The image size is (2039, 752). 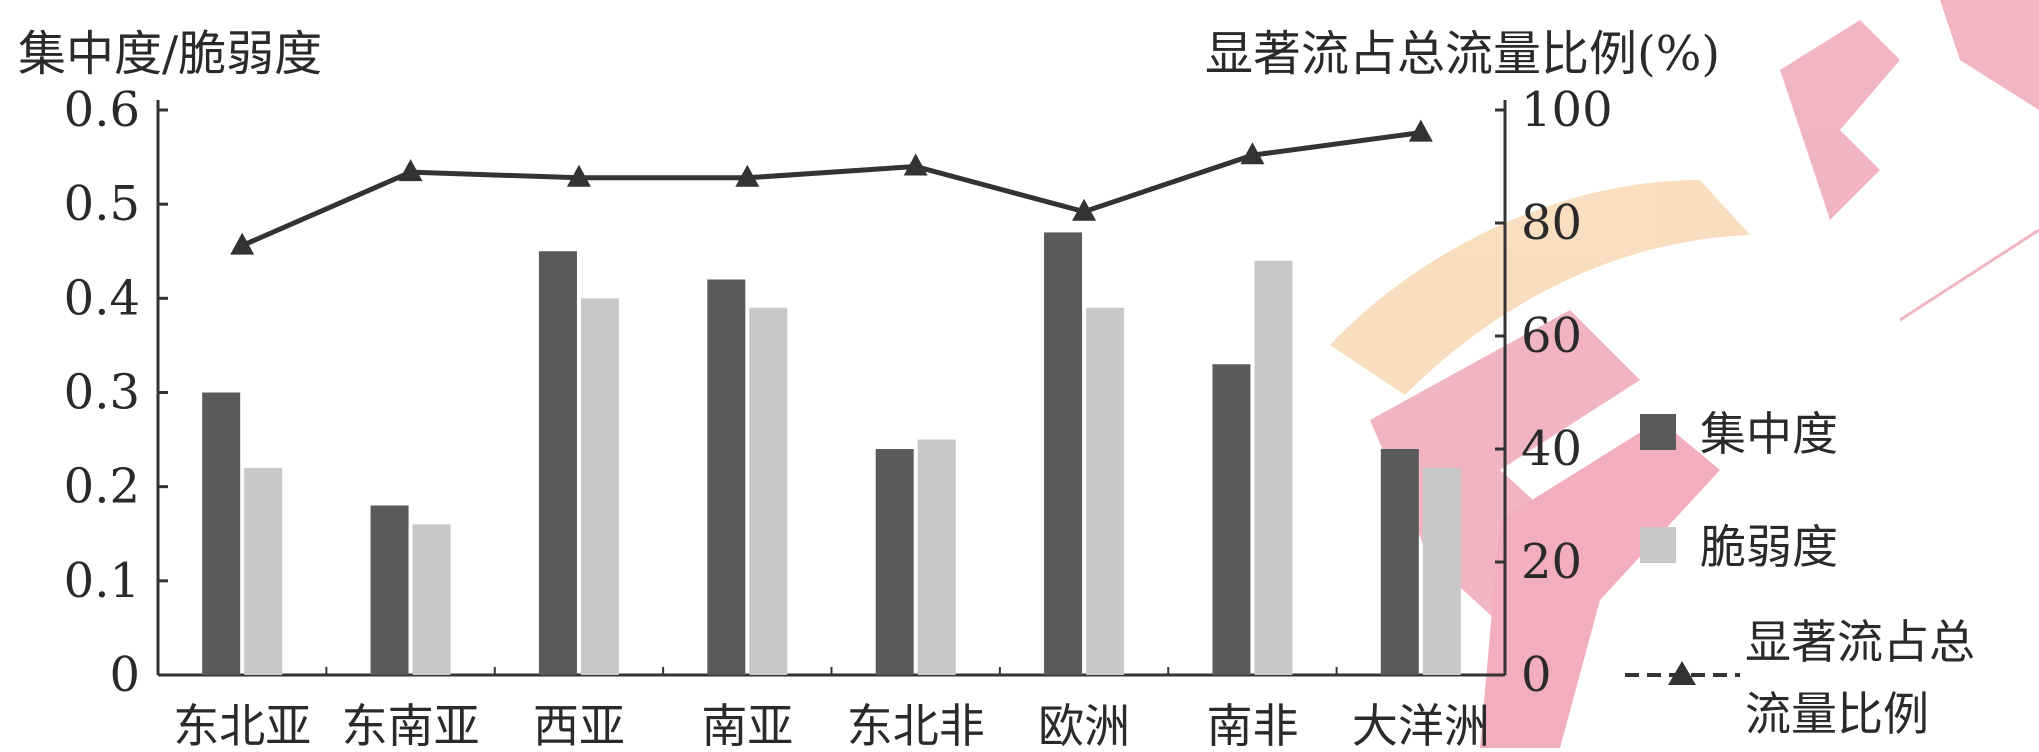 What do you see at coordinates (869, 54) in the screenshot?
I see `axis-labels: 集中度/脆弱度 显著流占总流量比例(%)` at bounding box center [869, 54].